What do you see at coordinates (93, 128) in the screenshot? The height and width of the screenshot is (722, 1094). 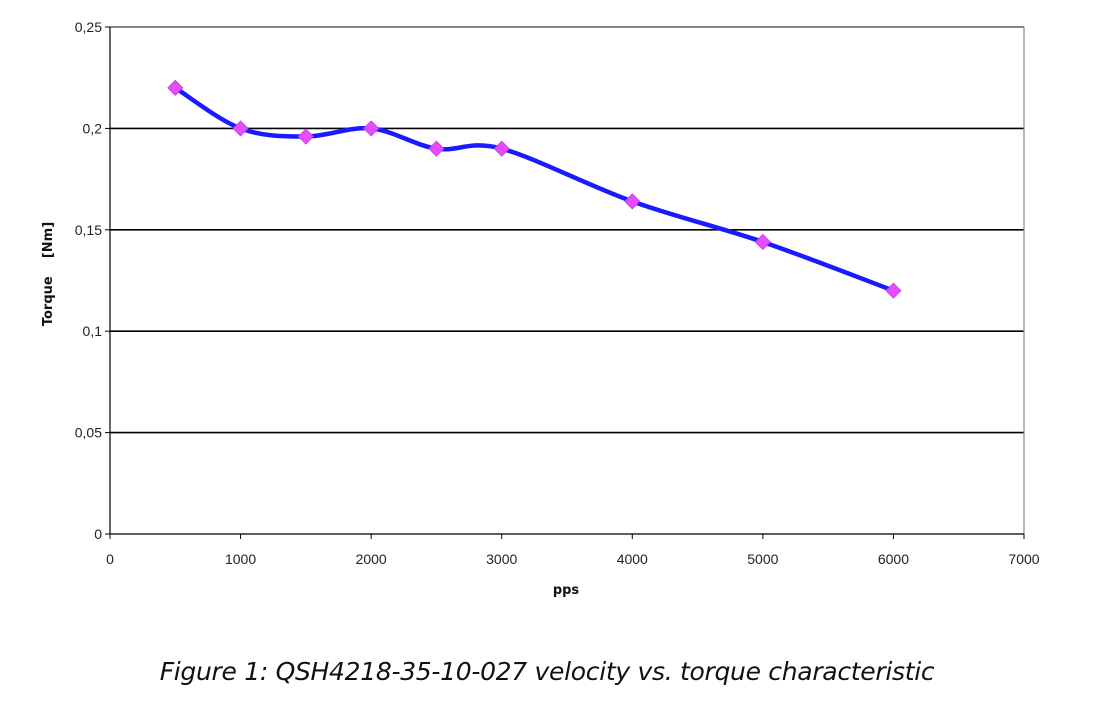 I see `y-tick-label-4: 0,2` at bounding box center [93, 128].